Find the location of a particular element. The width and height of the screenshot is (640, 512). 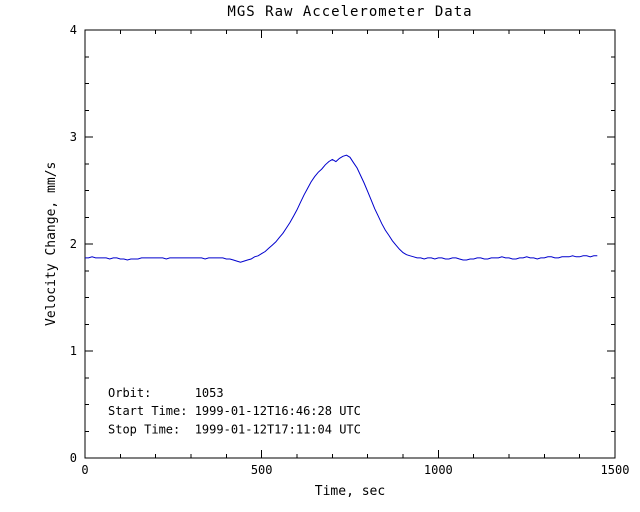

y-tick-label: 0 is located at coordinates (73, 458).